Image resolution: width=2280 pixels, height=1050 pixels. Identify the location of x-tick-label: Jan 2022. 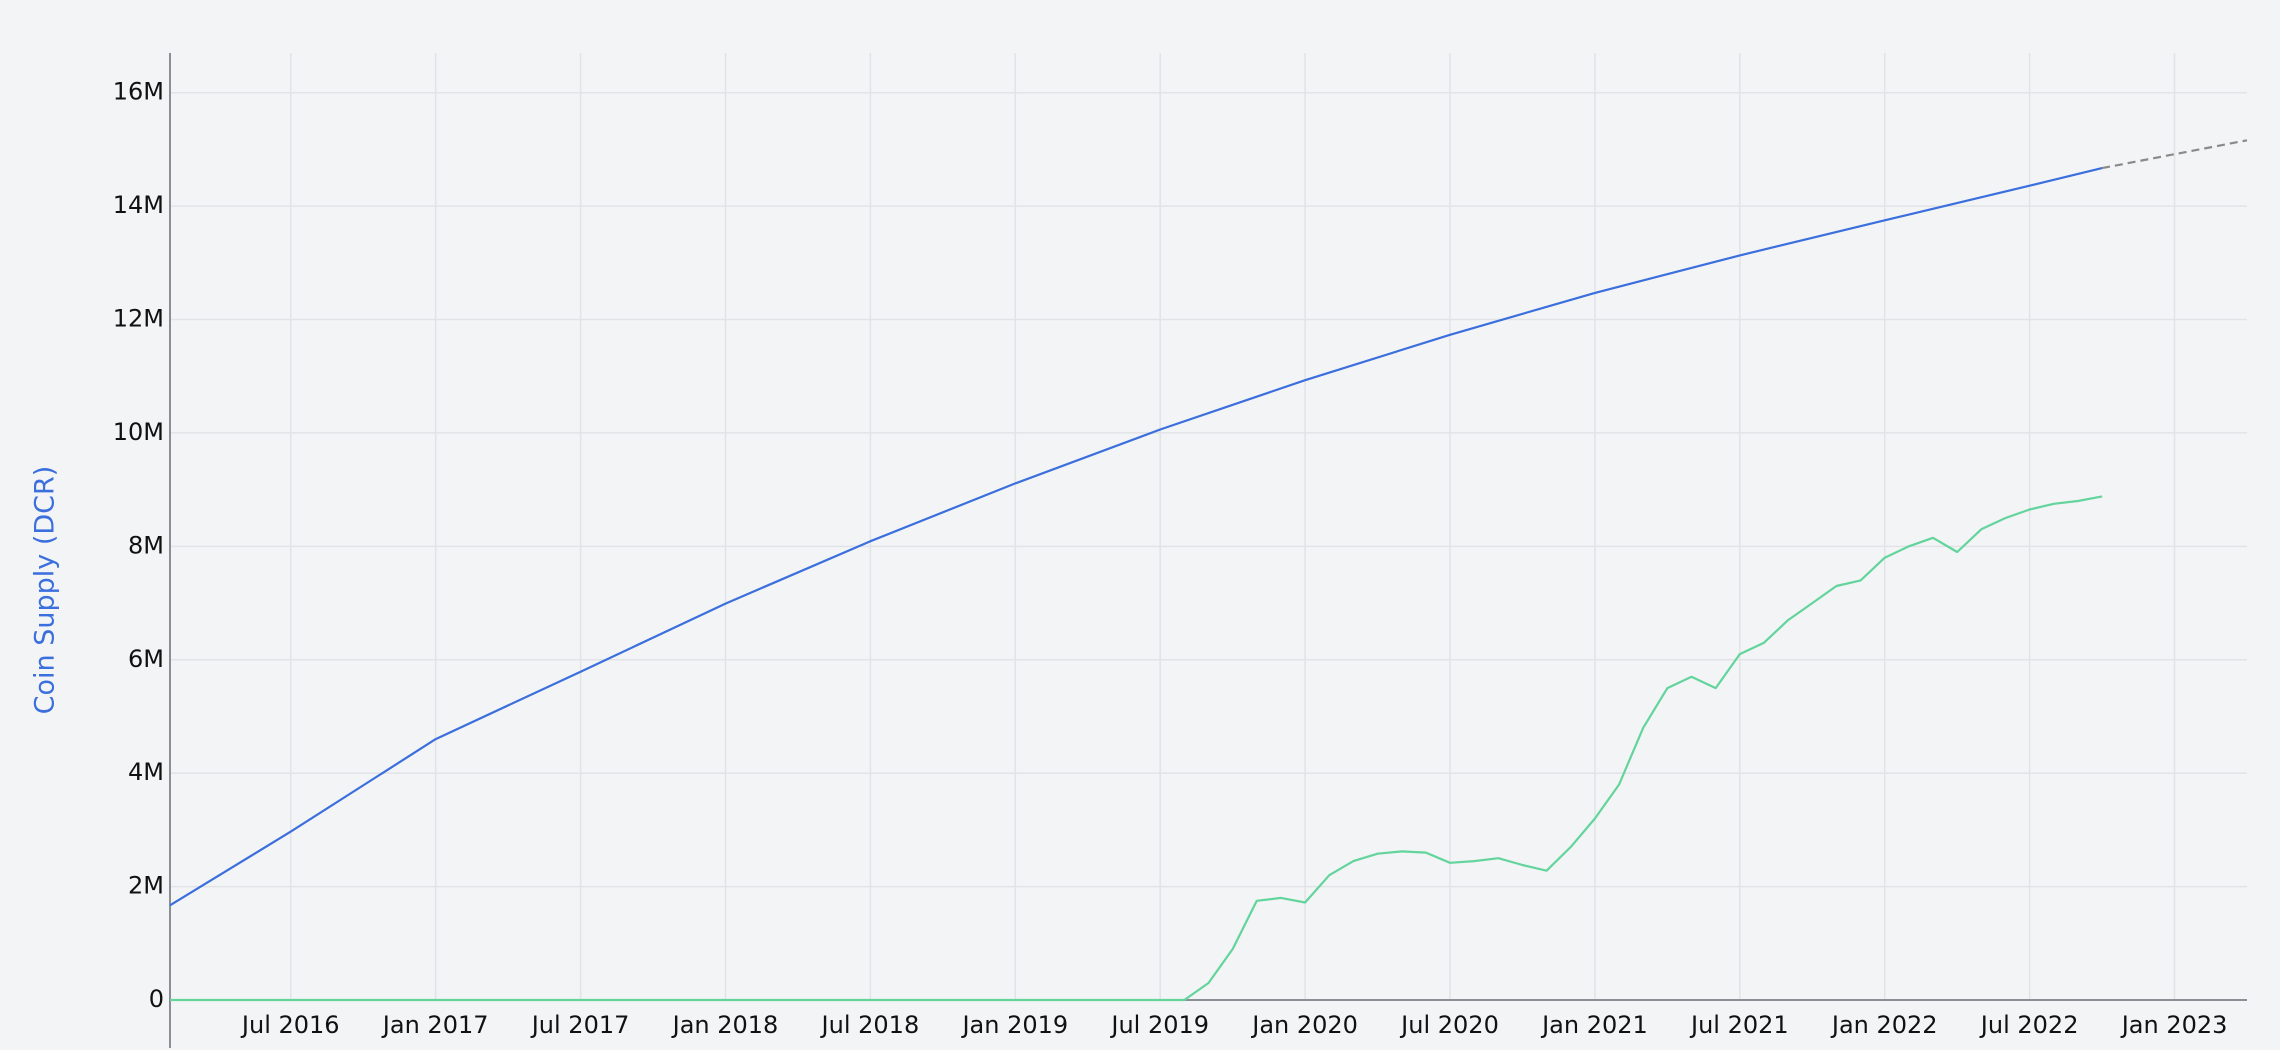
(1884, 1025).